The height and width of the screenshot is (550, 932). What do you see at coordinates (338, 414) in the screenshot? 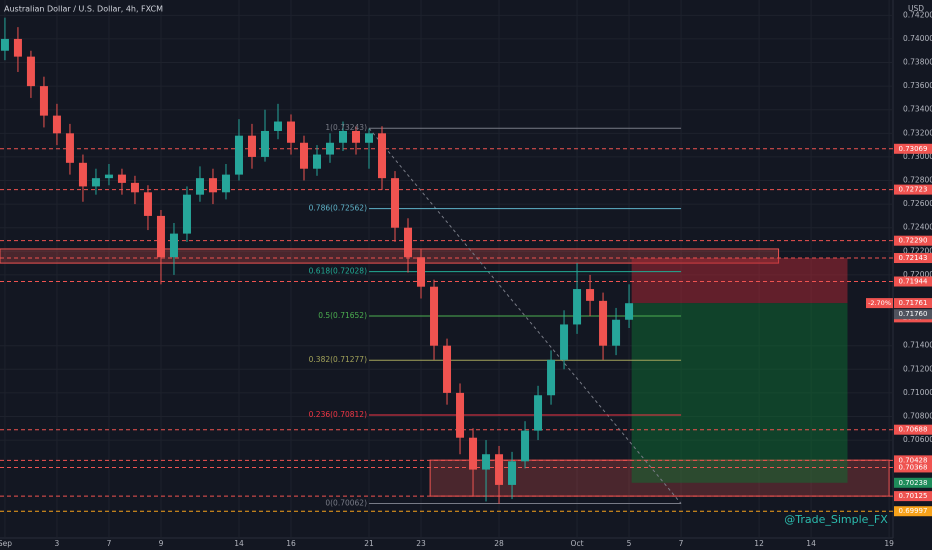
I see `fib-label: 0.236(0.70812)` at bounding box center [338, 414].